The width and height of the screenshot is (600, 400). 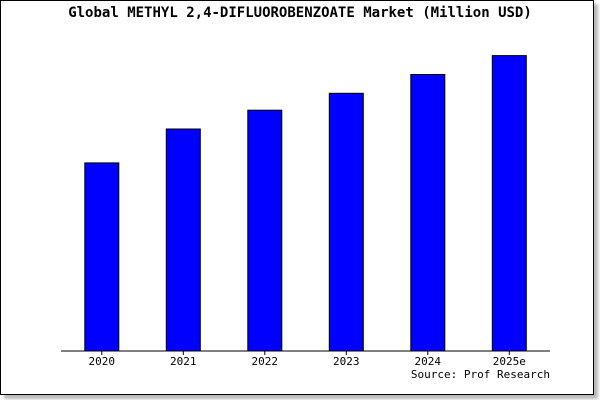 What do you see at coordinates (509, 361) in the screenshot?
I see `x-tick-label: 2025e` at bounding box center [509, 361].